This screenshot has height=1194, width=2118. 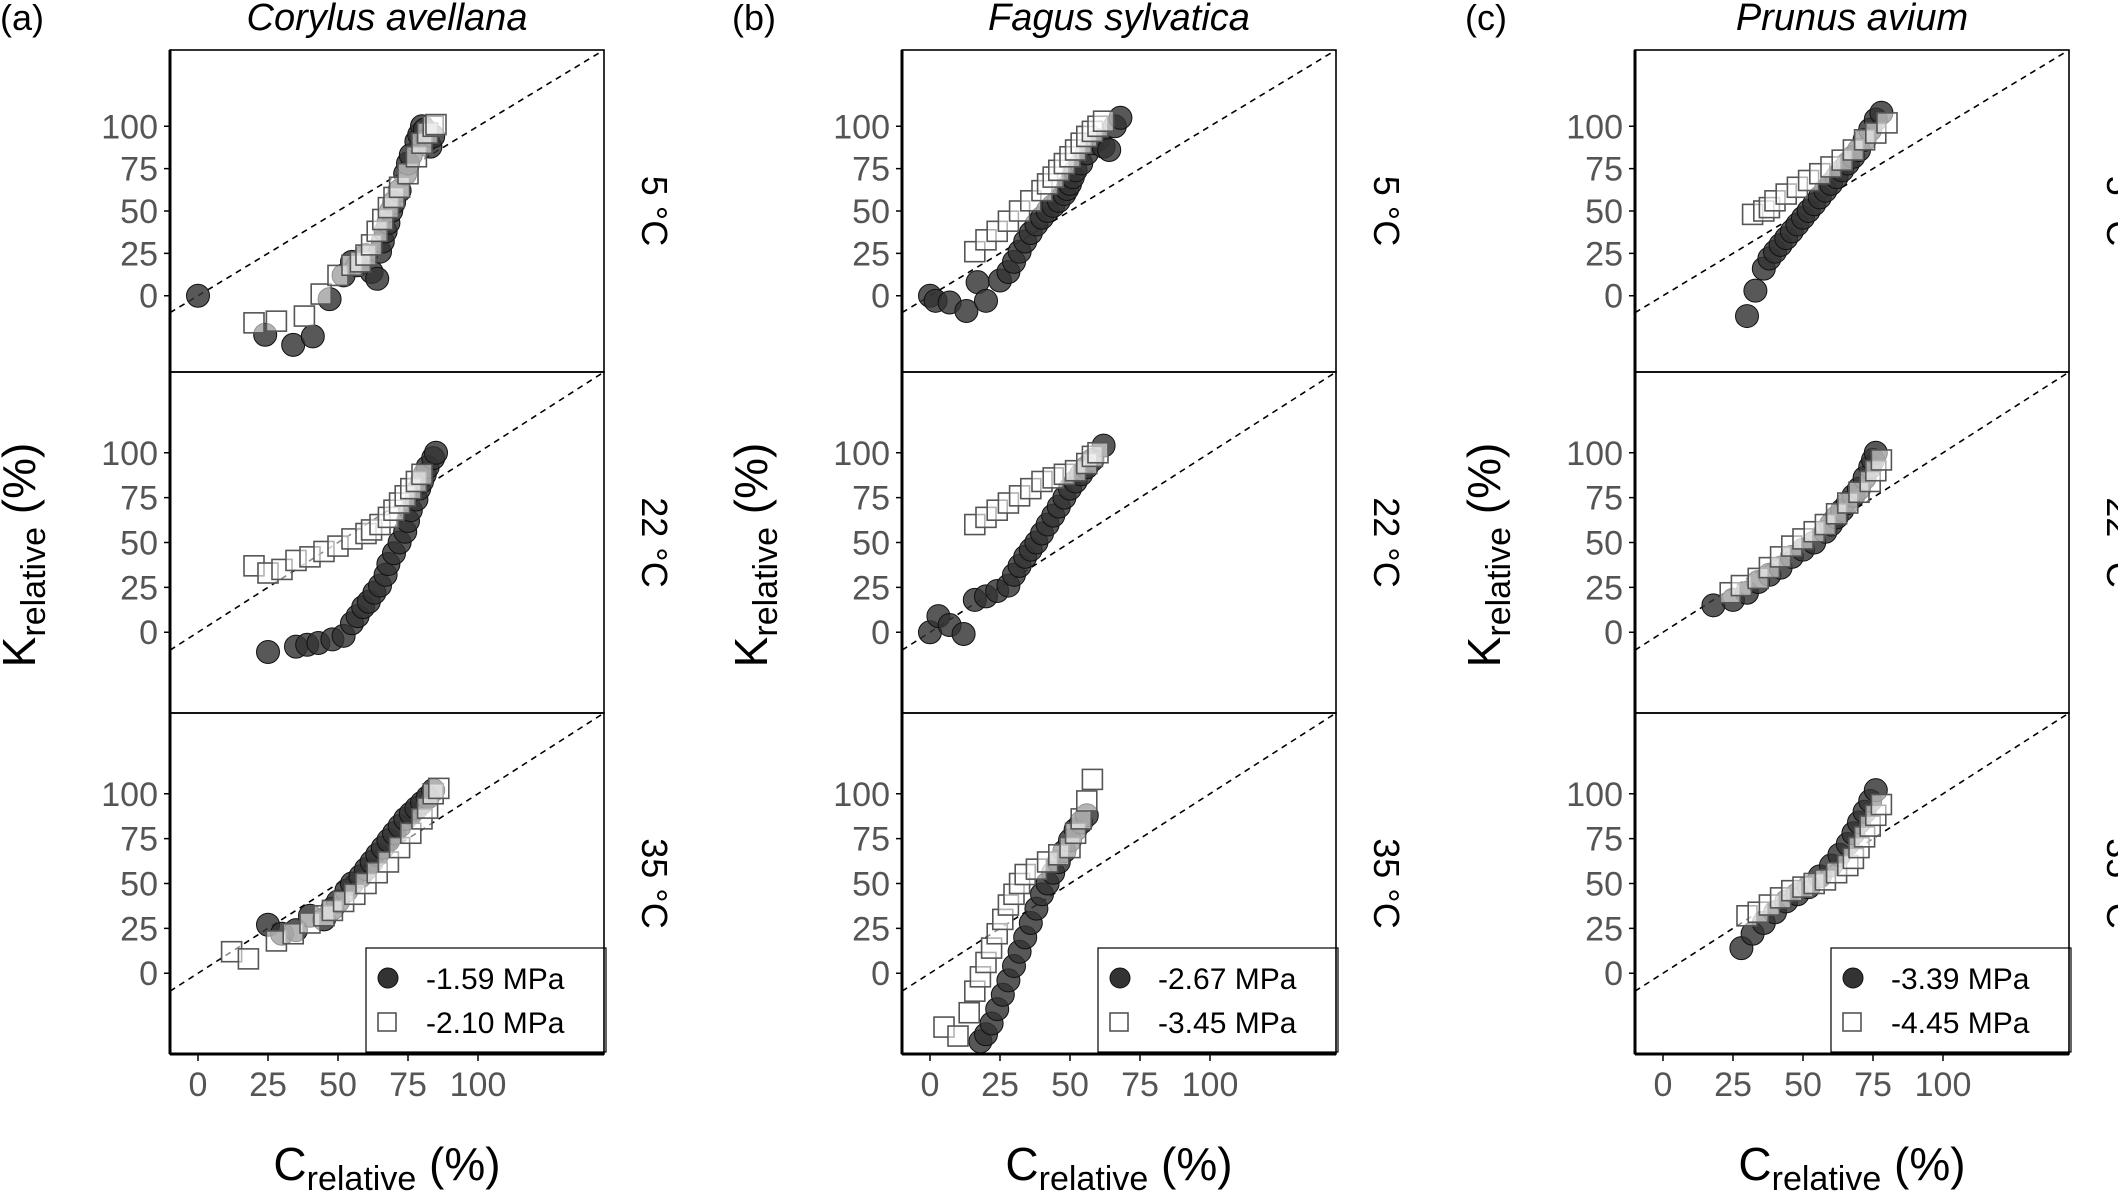 I want to click on panel-title: Corylus avellana, so click(x=387, y=19).